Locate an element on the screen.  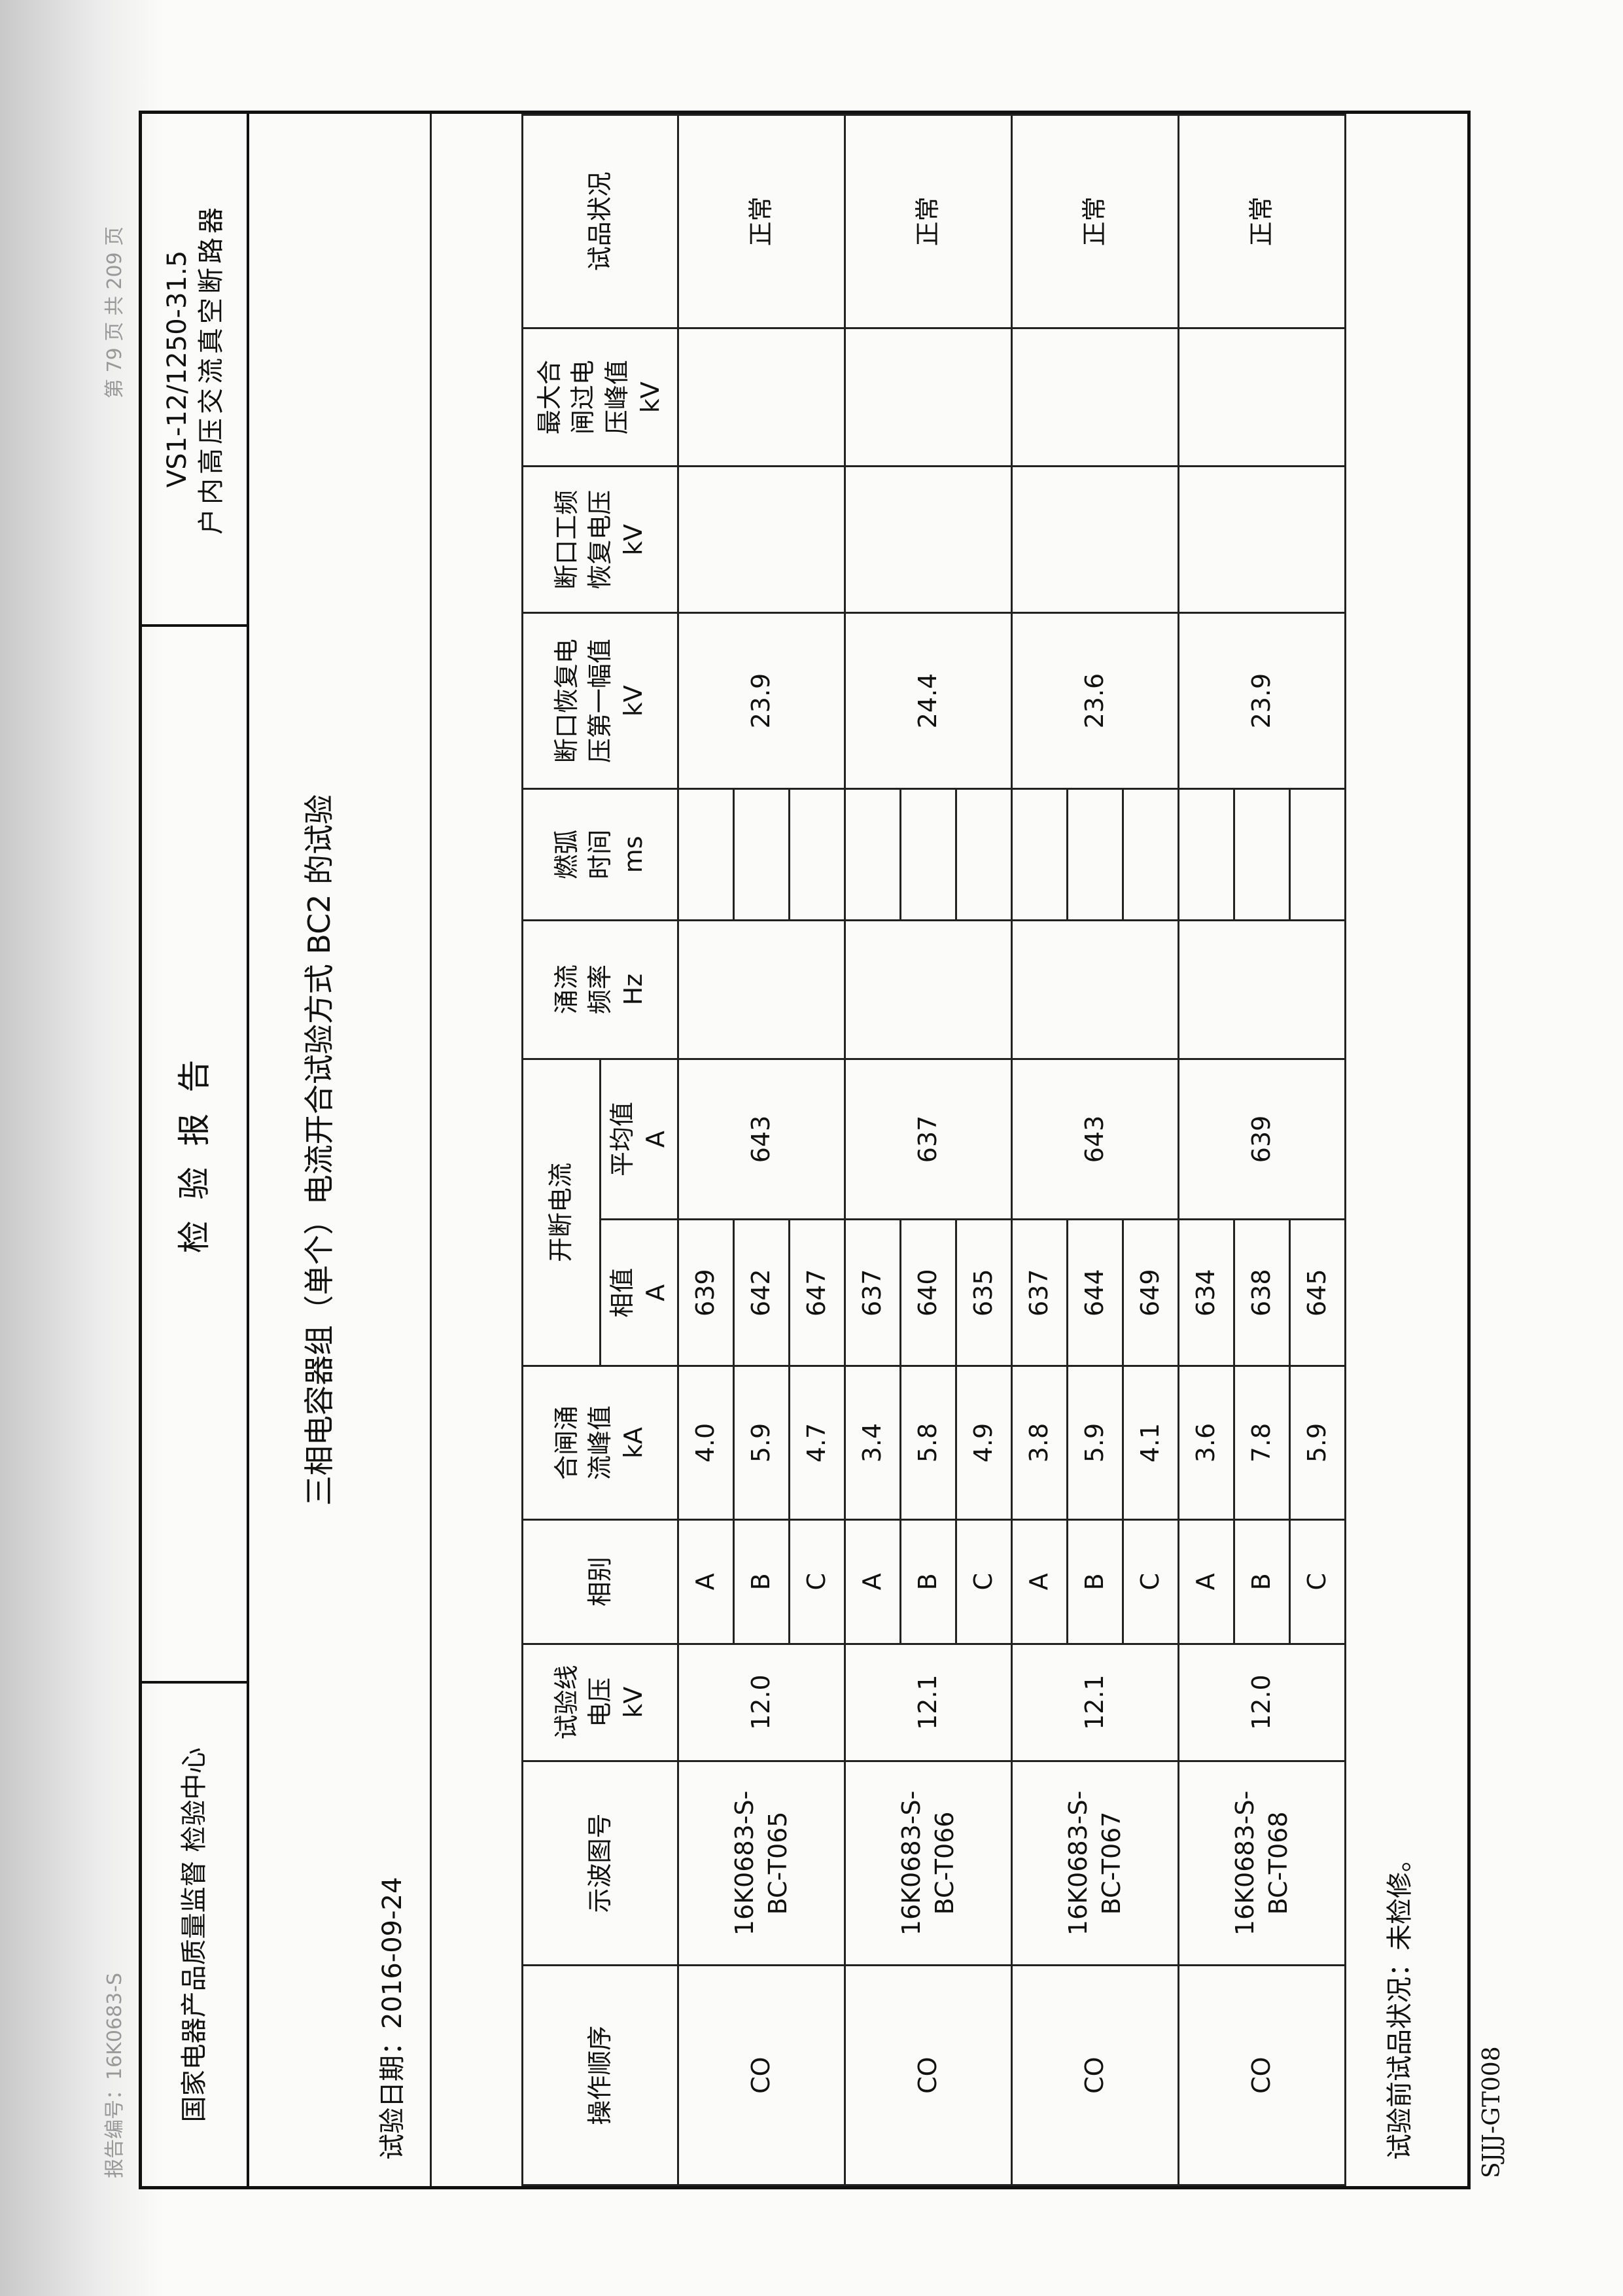
phase-current: 645 is located at coordinates (1318, 1292).